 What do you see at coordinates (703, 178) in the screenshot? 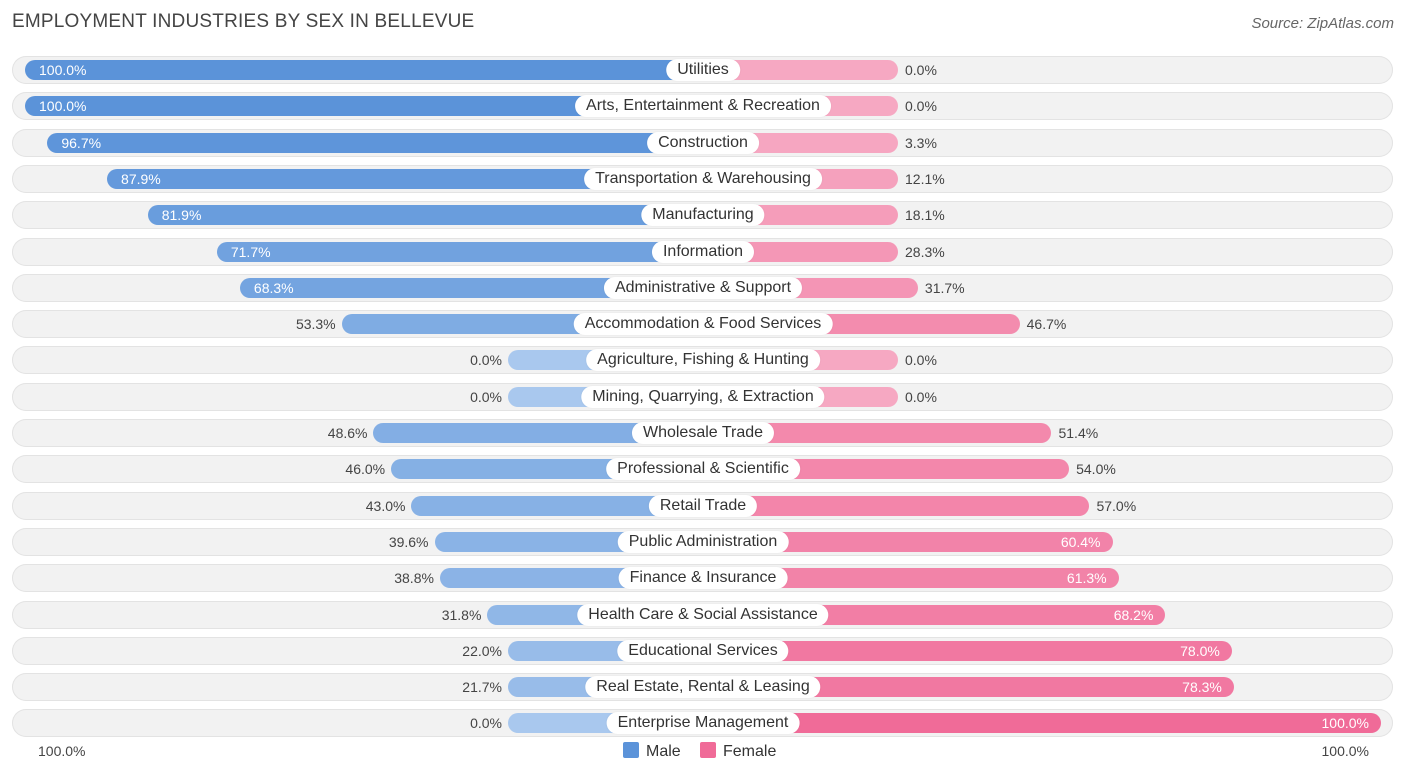
I see `category-label: Transportation & Warehousing` at bounding box center [703, 178].